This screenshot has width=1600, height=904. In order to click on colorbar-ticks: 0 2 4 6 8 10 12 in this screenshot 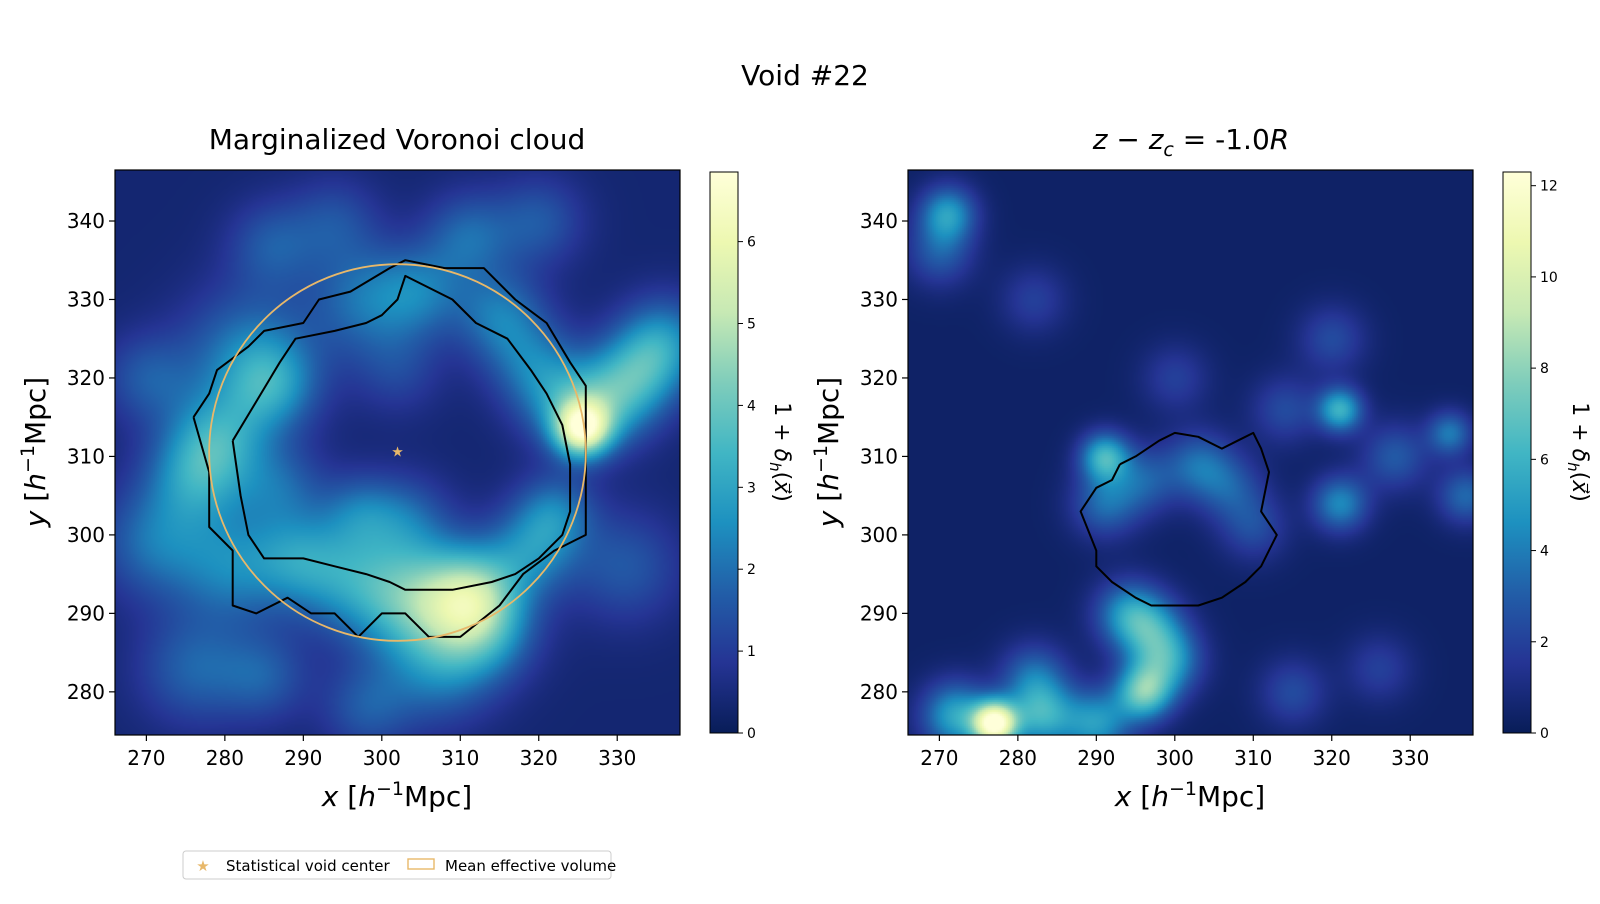, I will do `click(1544, 460)`.